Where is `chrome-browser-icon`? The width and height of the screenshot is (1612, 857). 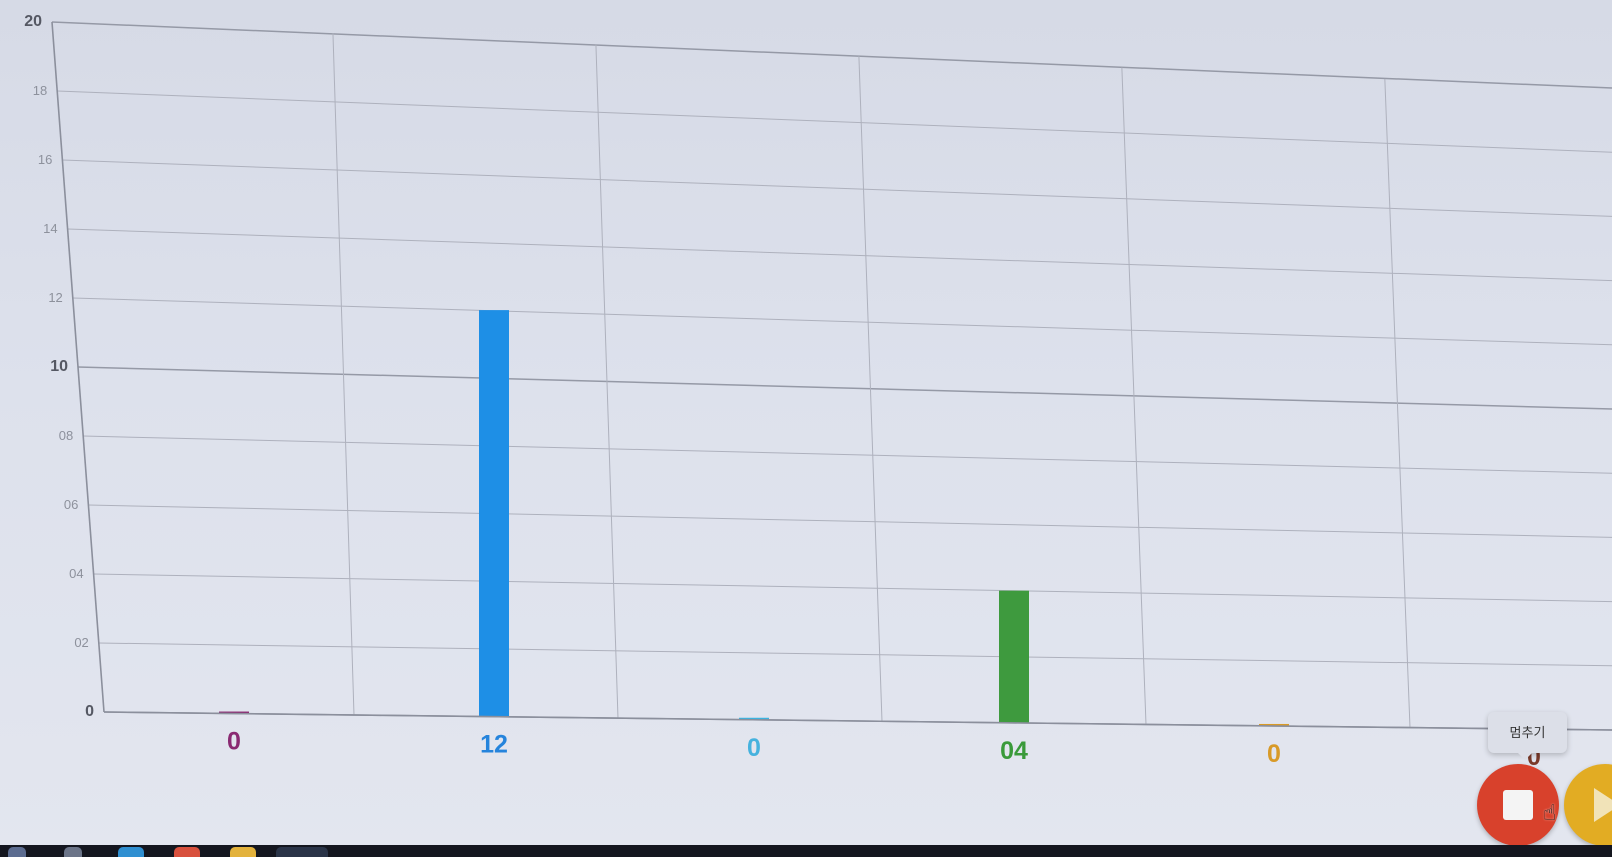 chrome-browser-icon is located at coordinates (187, 852).